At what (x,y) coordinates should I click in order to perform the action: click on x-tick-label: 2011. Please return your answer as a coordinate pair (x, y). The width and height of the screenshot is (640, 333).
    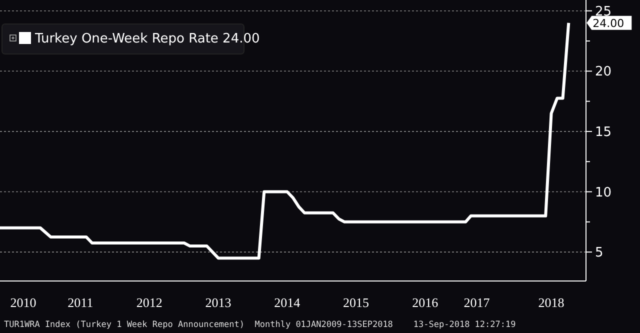
    Looking at the image, I should click on (81, 302).